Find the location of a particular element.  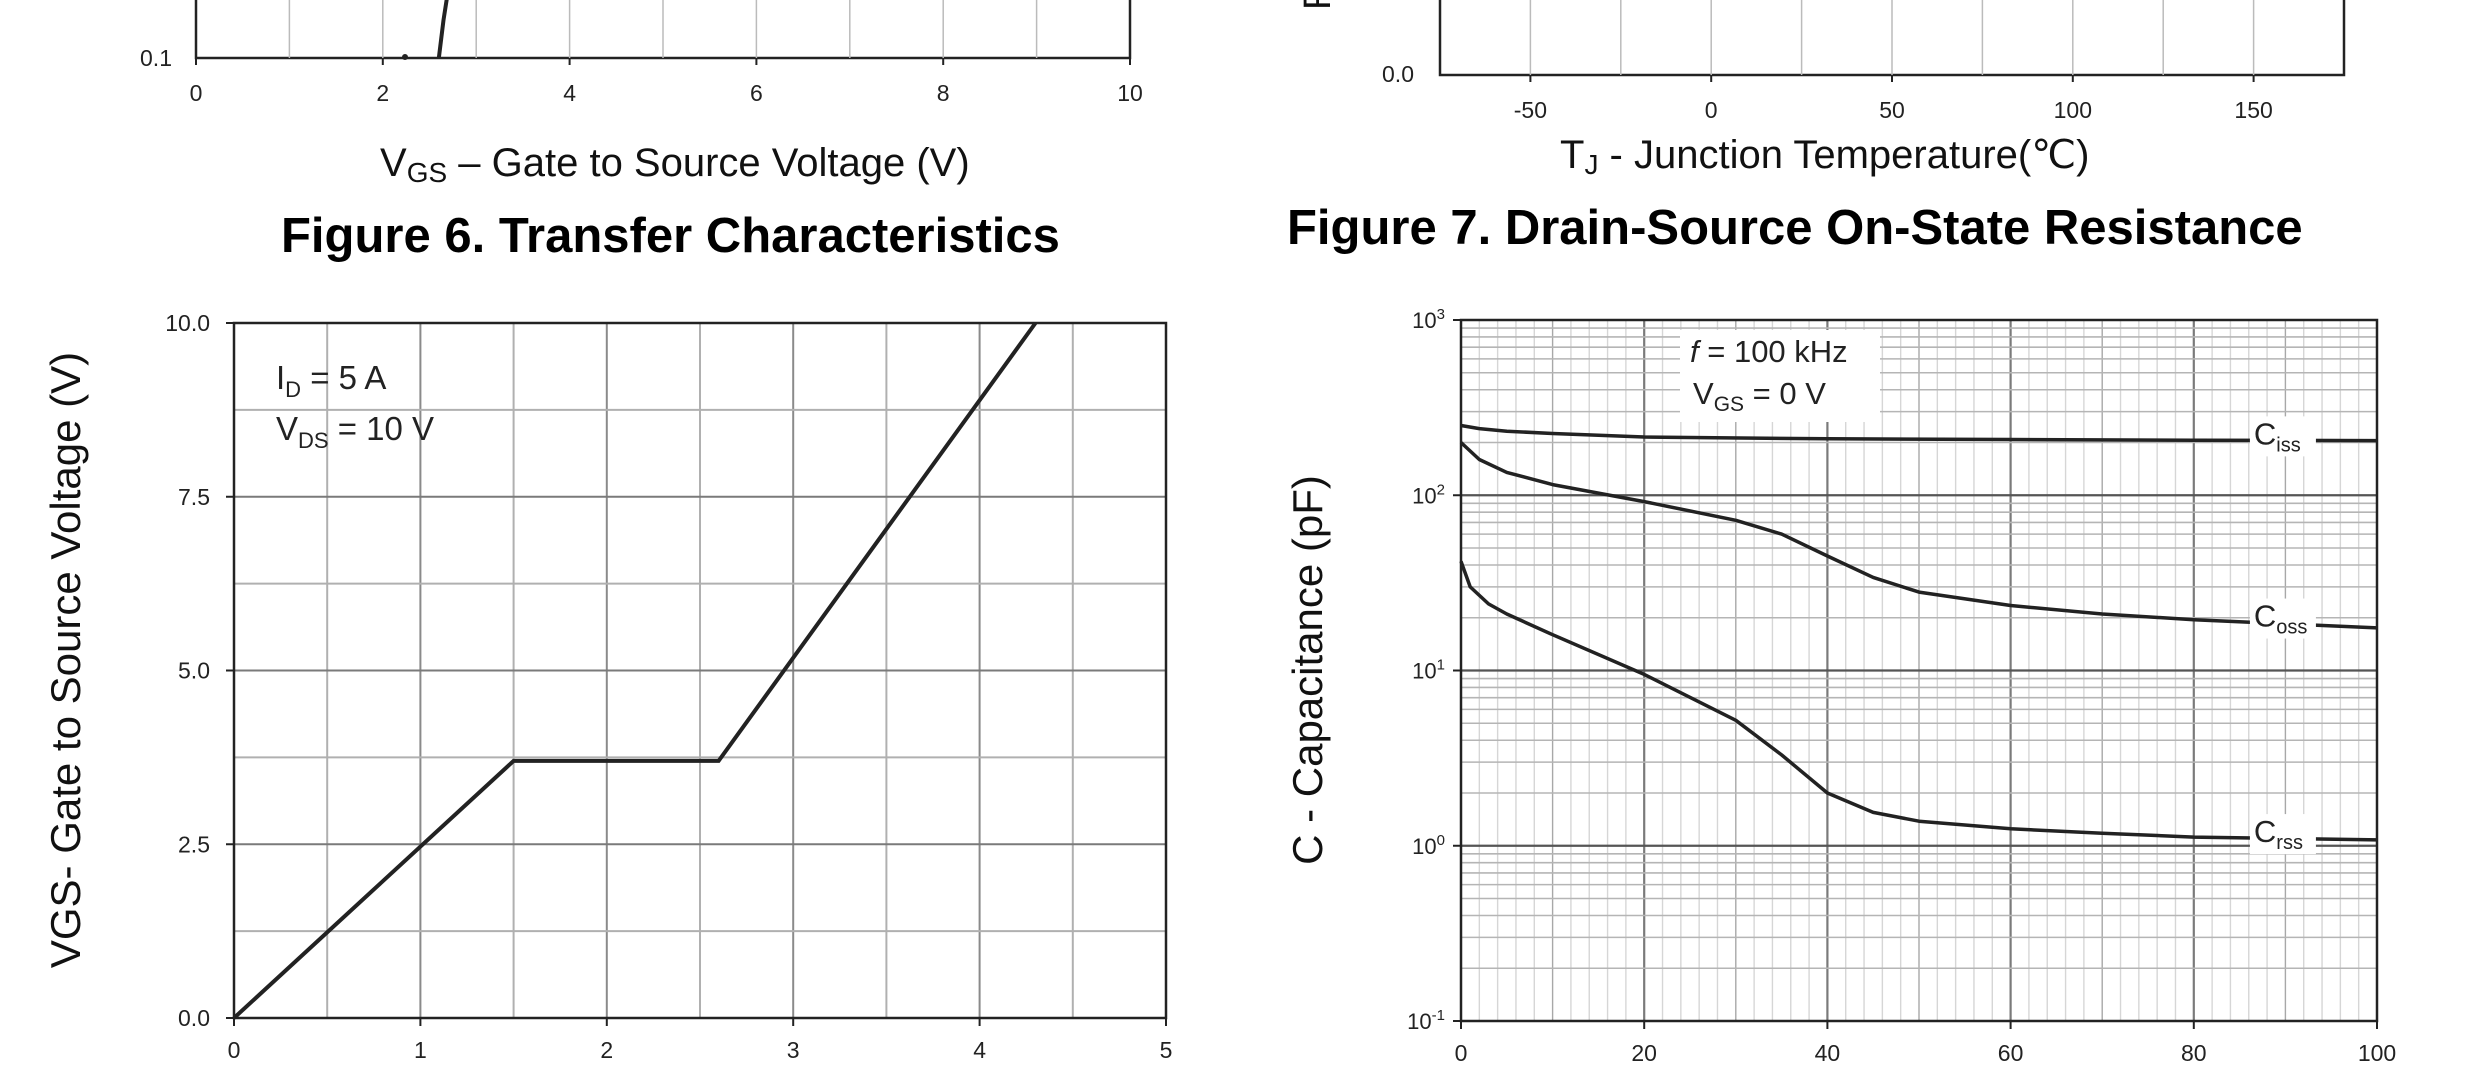

capacitance-y-axis-label: C - Capacitance (pF) is located at coordinates (1307, 670).